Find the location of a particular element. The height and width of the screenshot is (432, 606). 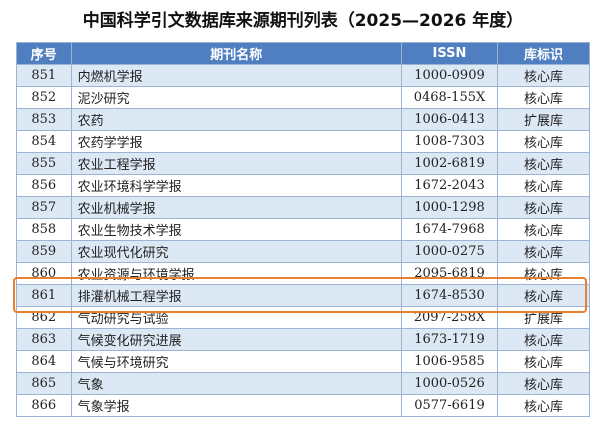

table-cell: 农业生物技术学报 is located at coordinates (236, 229).